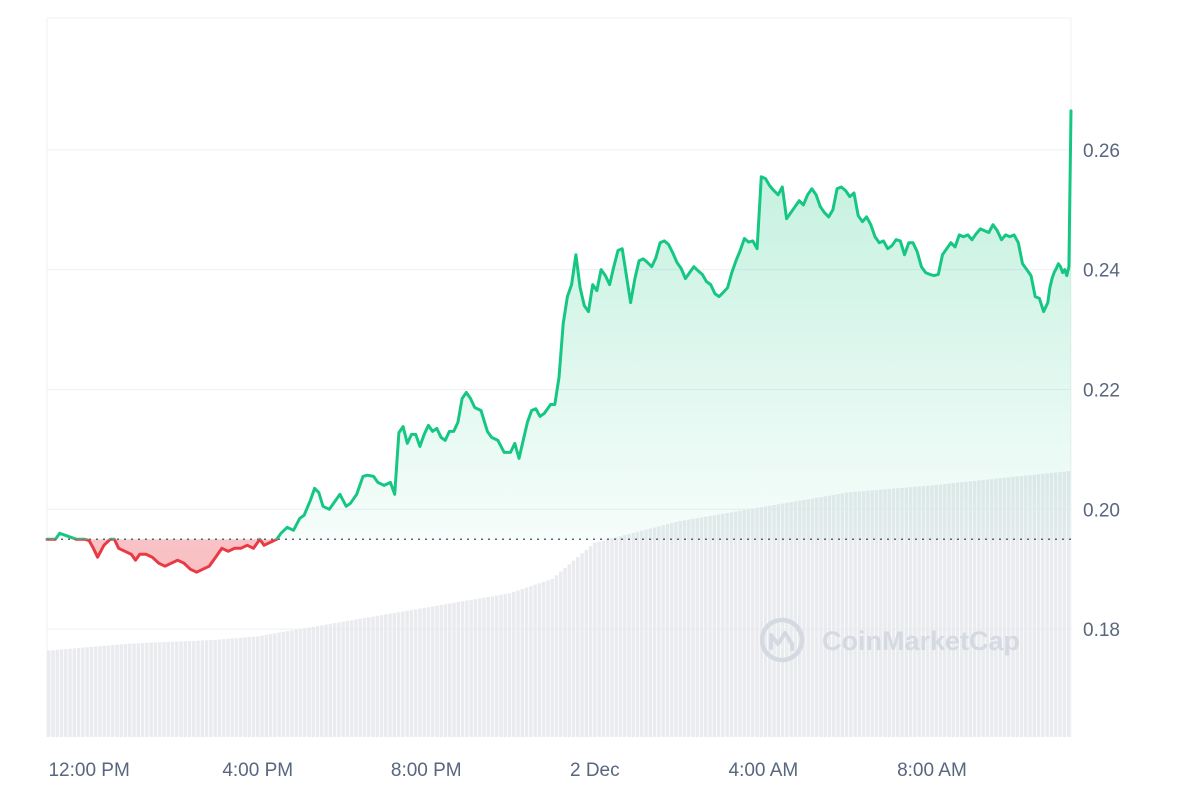  What do you see at coordinates (426, 770) in the screenshot?
I see `x-tick-label: 8:00 PM` at bounding box center [426, 770].